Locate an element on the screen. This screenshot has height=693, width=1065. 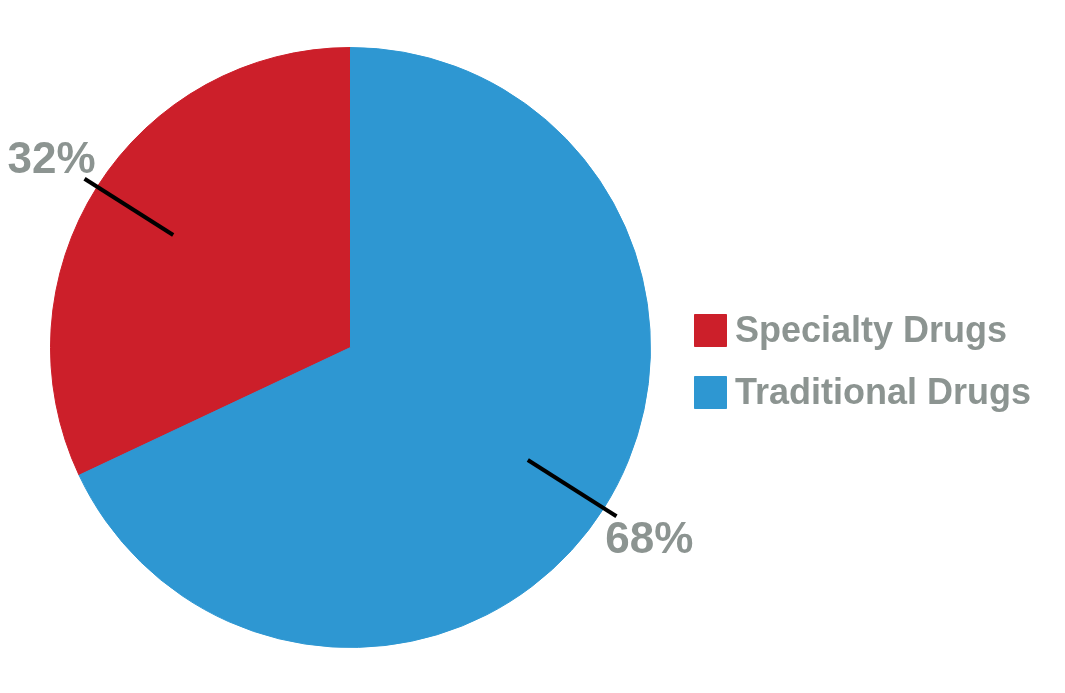
data-label: 68% is located at coordinates (649, 537).